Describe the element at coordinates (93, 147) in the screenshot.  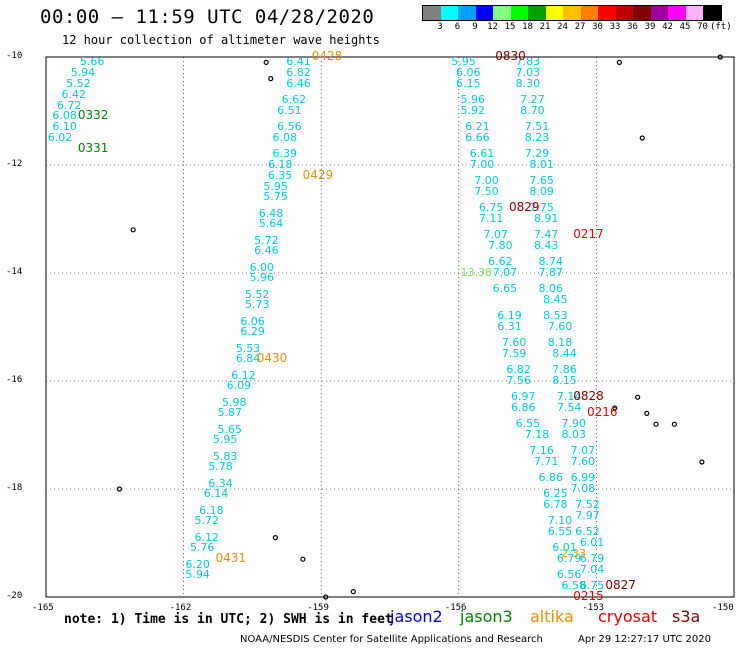
I see `pass-time-label: 0331` at that location.